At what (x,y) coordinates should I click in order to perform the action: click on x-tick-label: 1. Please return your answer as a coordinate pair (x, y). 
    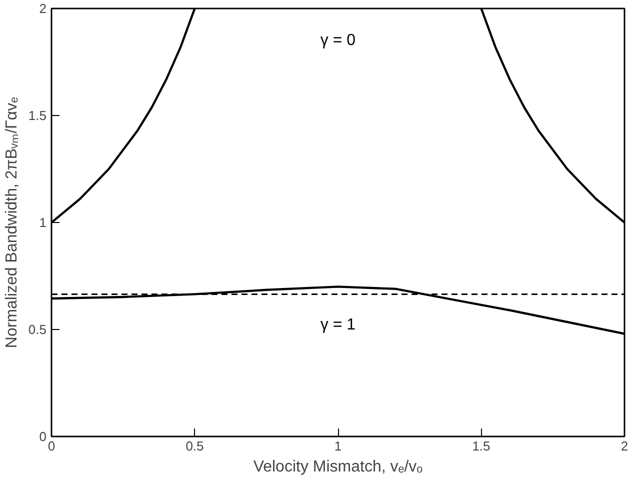
    Looking at the image, I should click on (338, 446).